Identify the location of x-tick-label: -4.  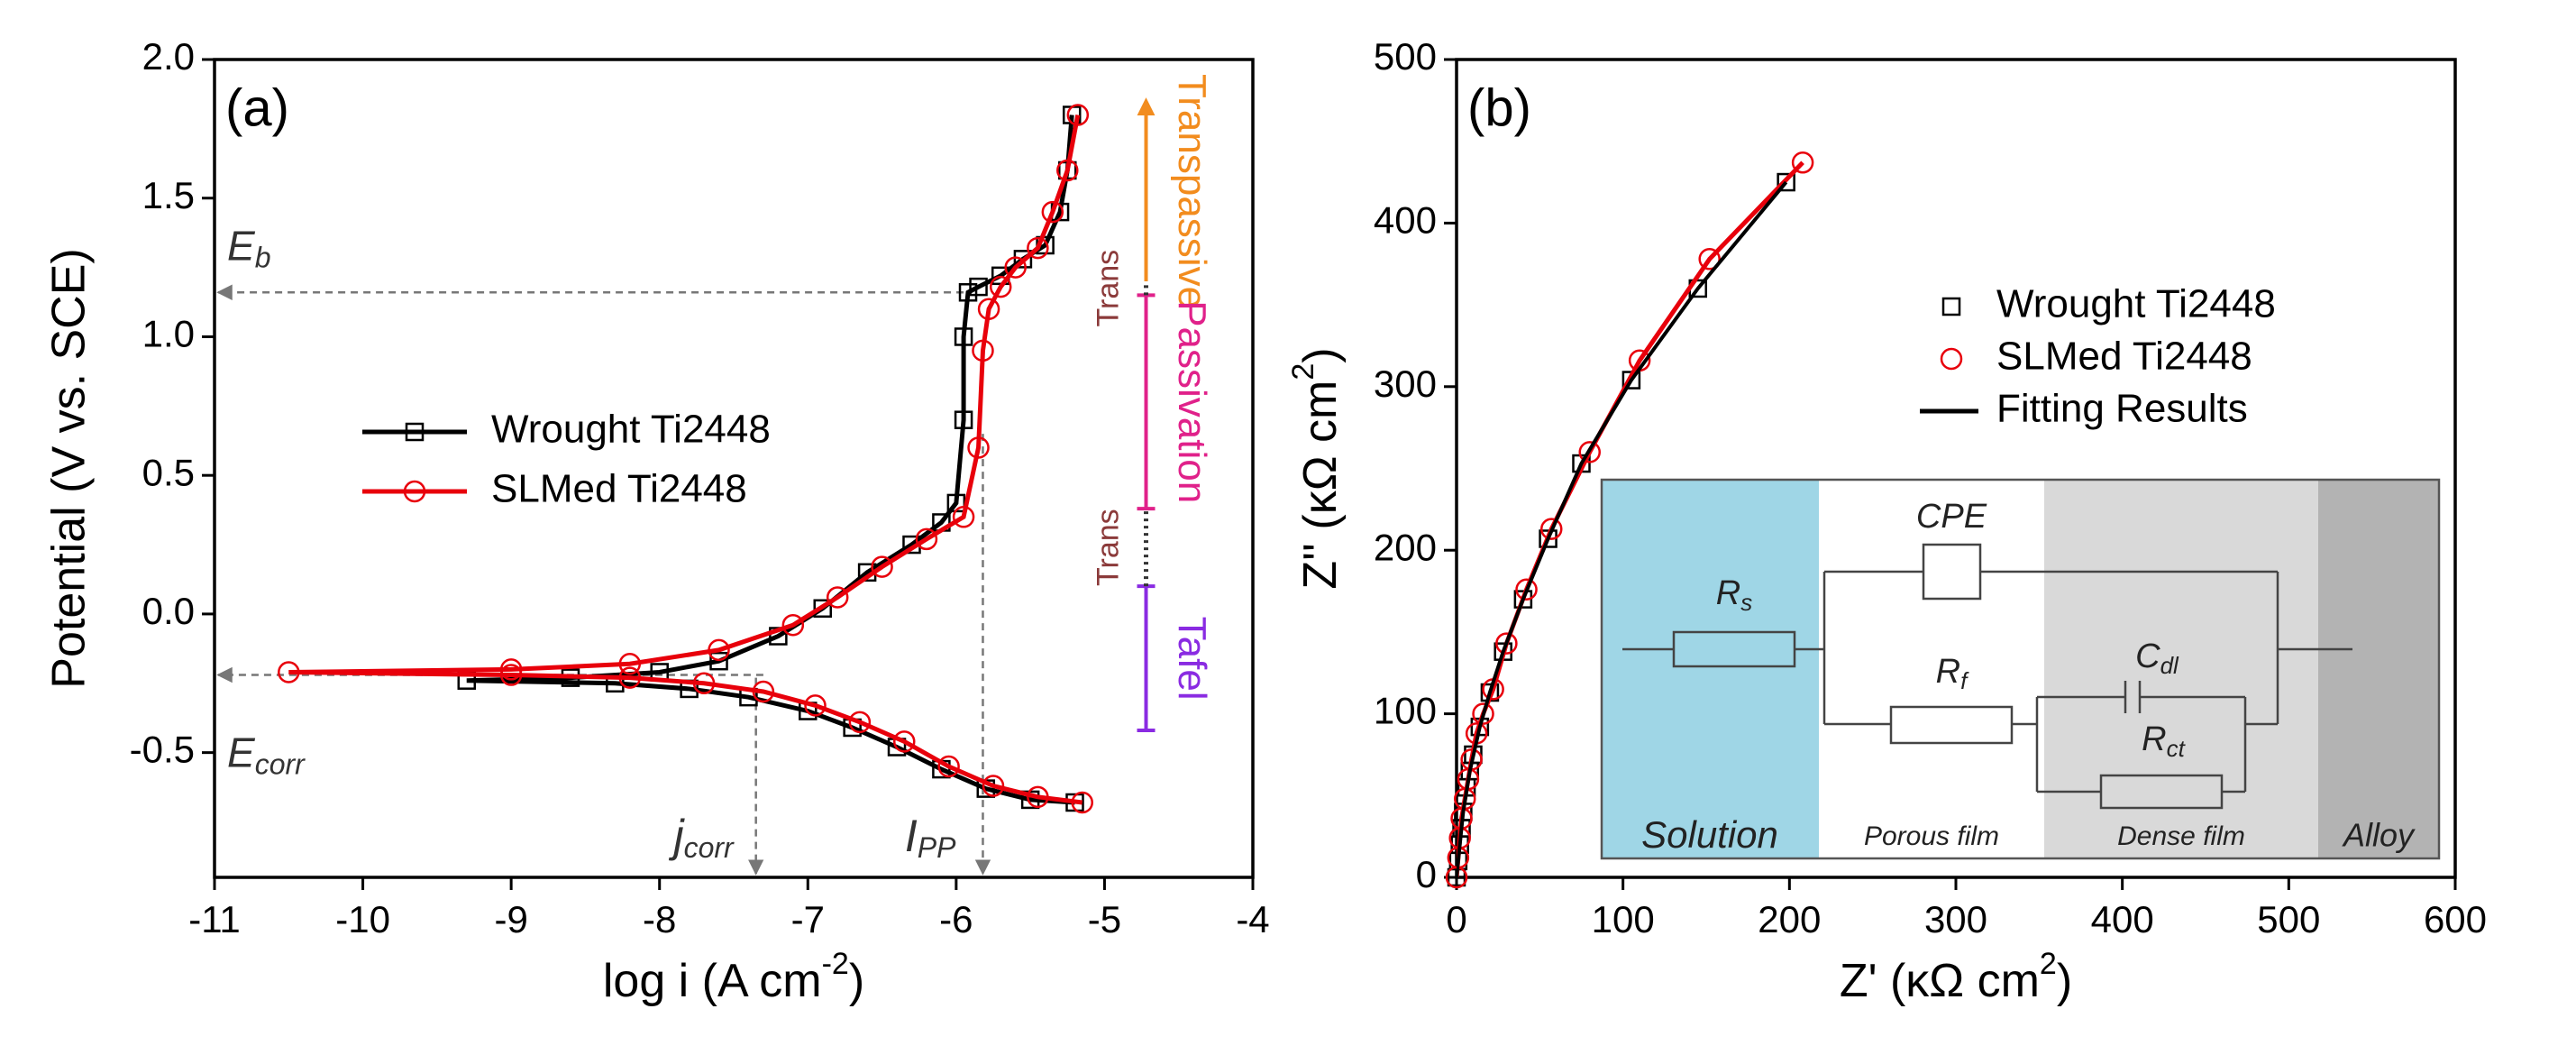
(1252, 919).